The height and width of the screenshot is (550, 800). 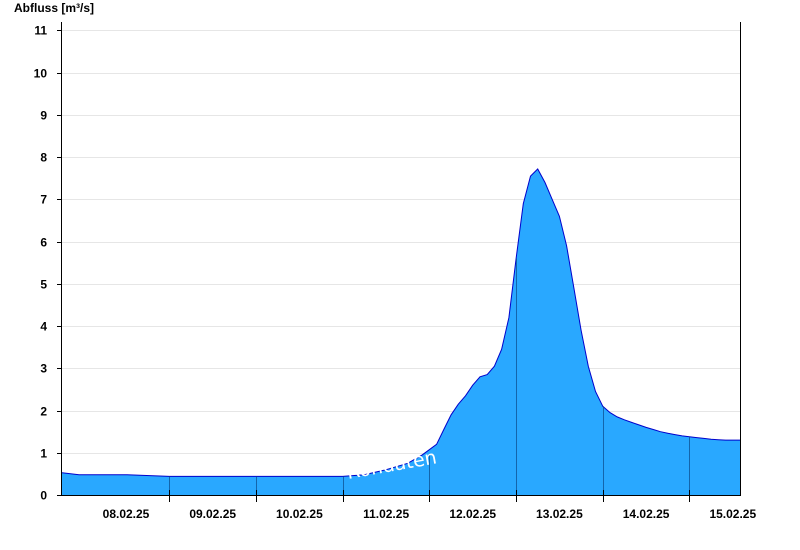 What do you see at coordinates (43, 116) in the screenshot?
I see `y-tick-label: 9` at bounding box center [43, 116].